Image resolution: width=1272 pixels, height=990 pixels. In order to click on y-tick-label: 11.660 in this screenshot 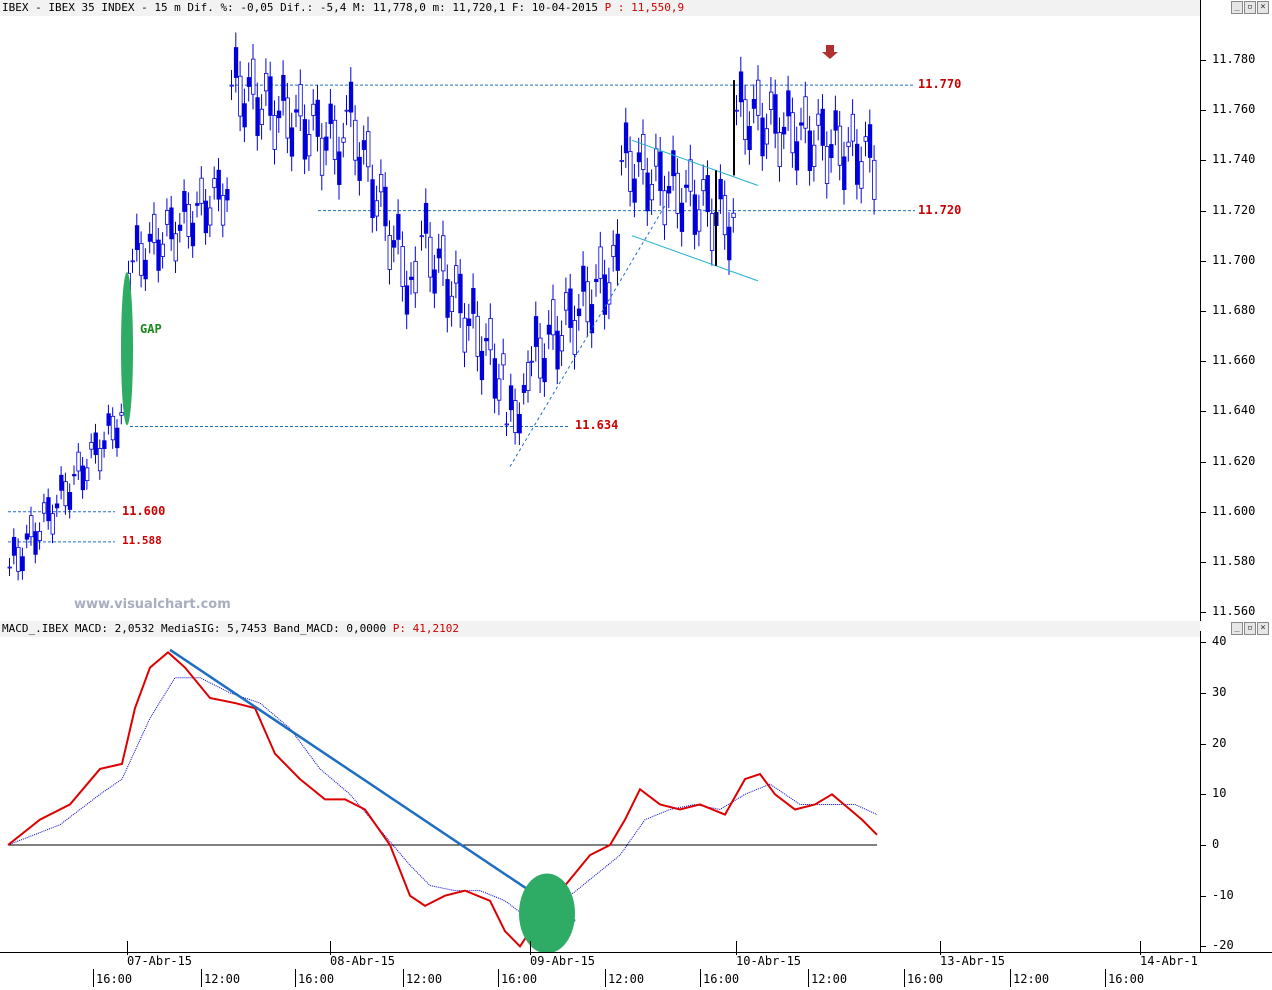, I will do `click(1234, 360)`.